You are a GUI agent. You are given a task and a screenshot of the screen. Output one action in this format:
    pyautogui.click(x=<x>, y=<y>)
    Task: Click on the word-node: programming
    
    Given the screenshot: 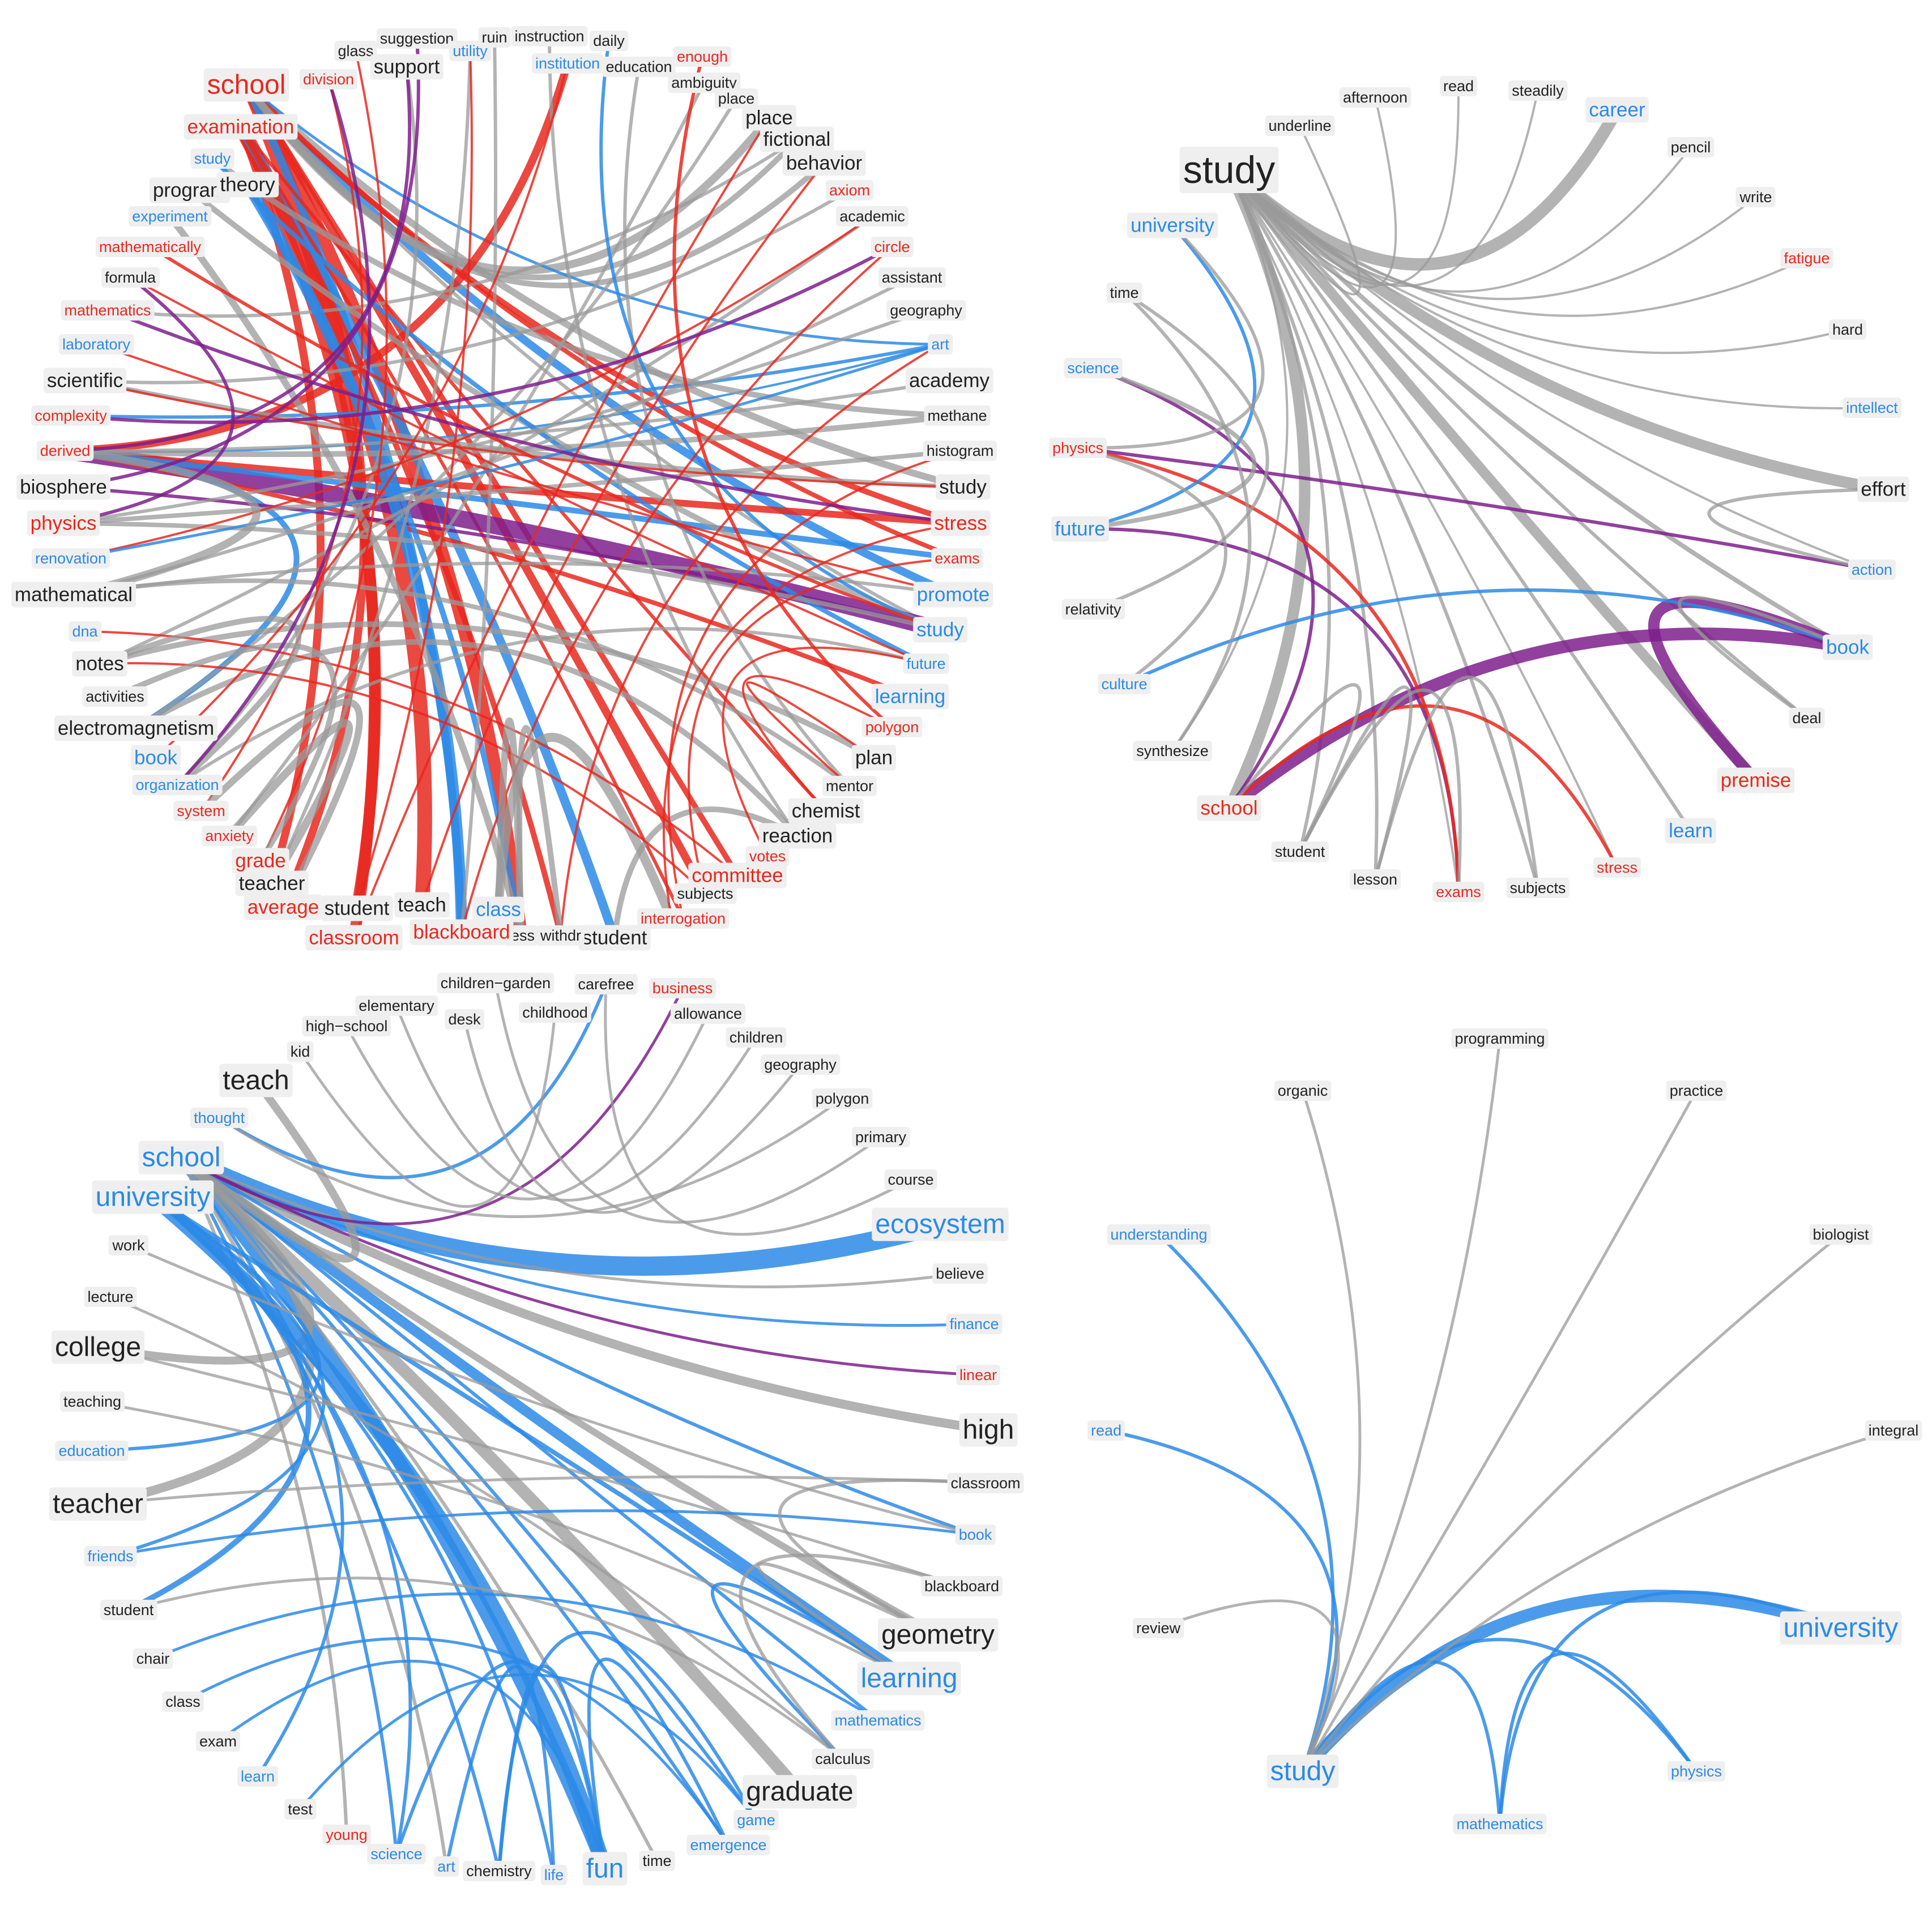 What is the action you would take?
    pyautogui.click(x=1500, y=1038)
    